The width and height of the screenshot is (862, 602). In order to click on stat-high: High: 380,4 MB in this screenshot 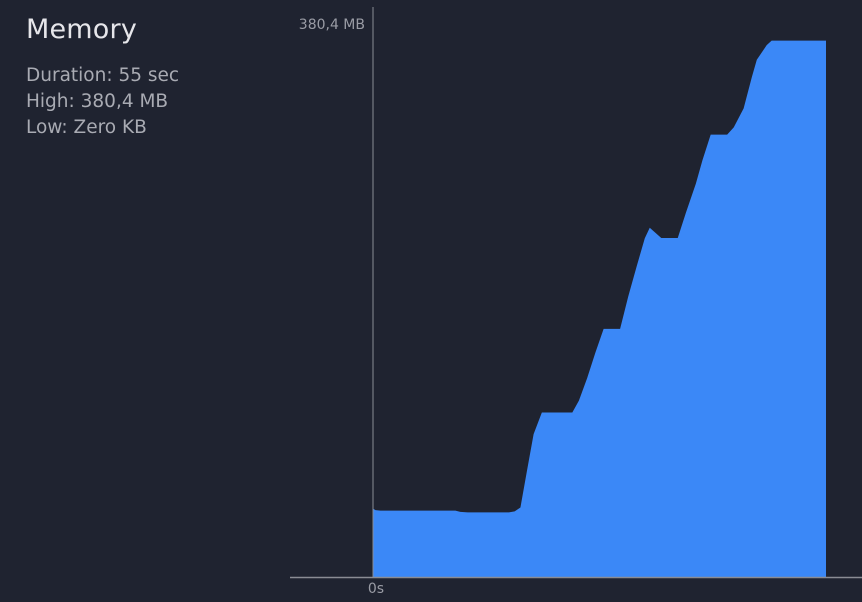, I will do `click(97, 101)`.